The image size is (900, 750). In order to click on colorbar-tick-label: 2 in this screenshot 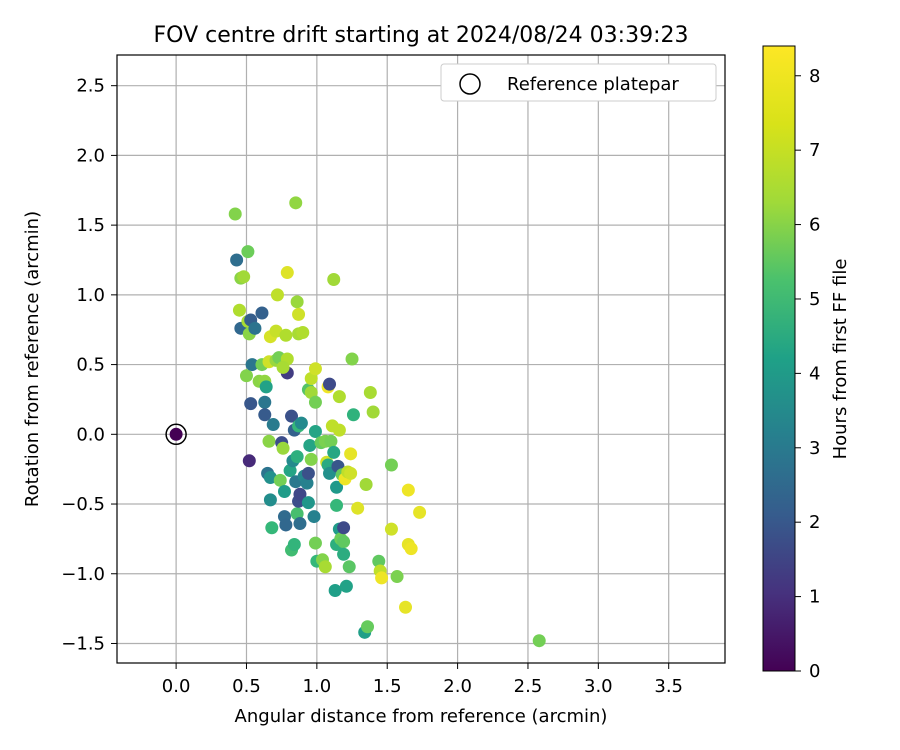, I will do `click(814, 522)`.